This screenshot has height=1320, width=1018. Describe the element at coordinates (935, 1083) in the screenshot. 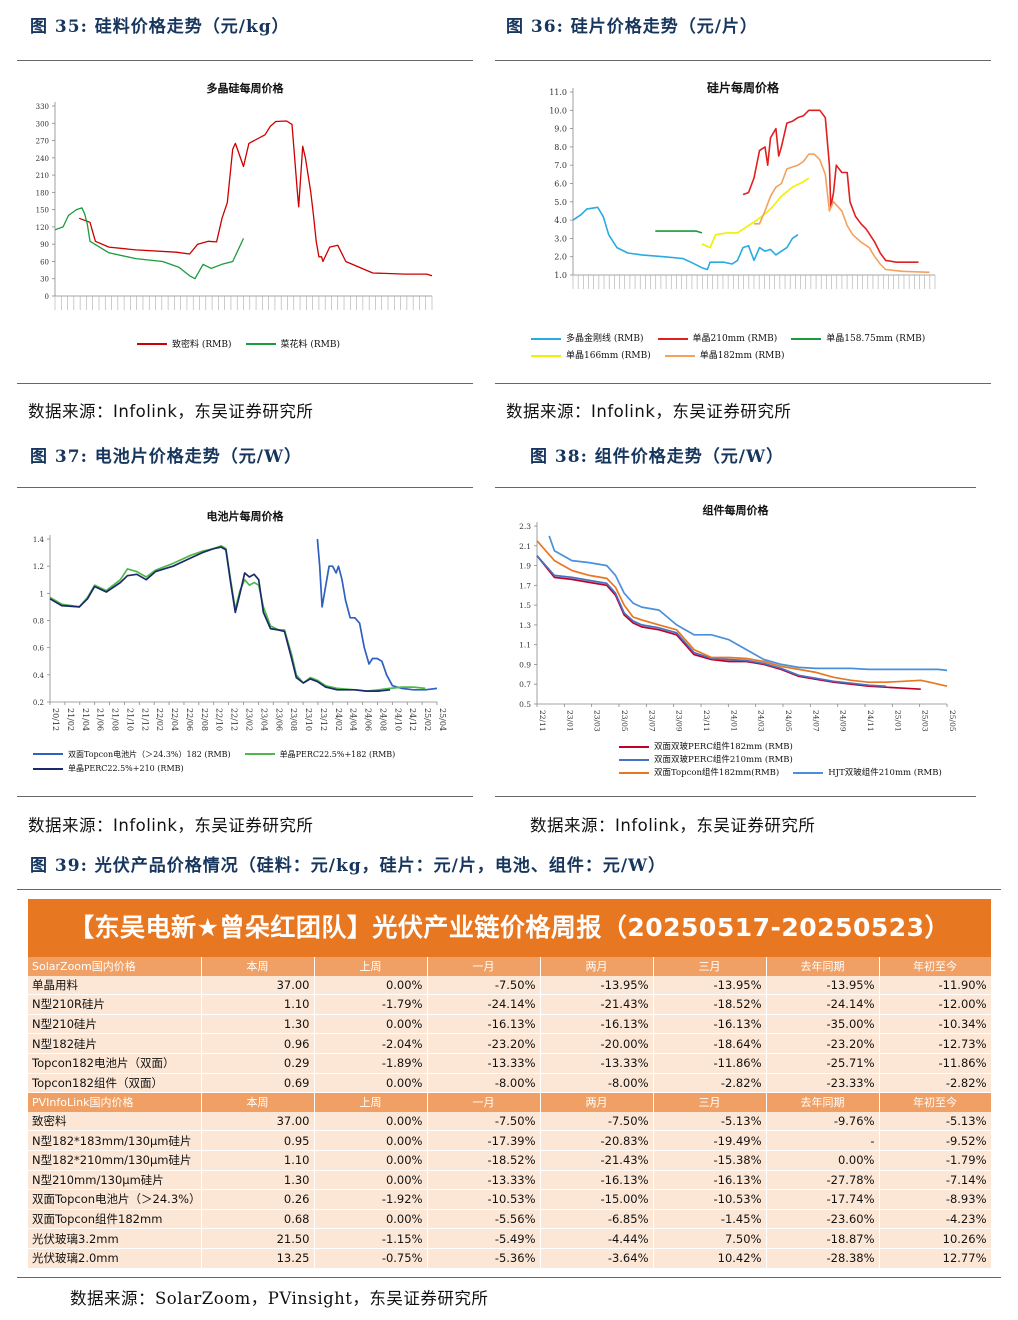

I see `price-cell: -2.82%` at that location.